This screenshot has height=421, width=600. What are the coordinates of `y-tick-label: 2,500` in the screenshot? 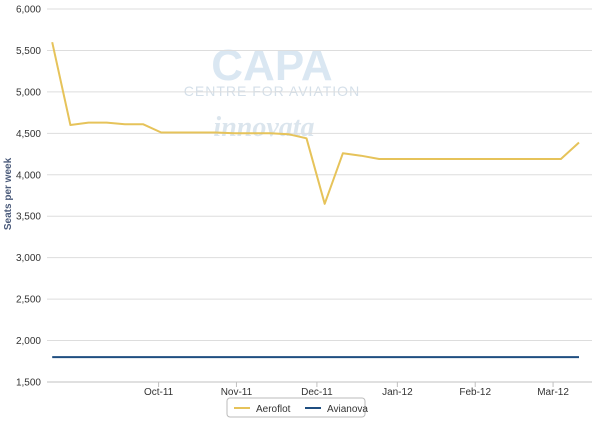 It's located at (28, 300).